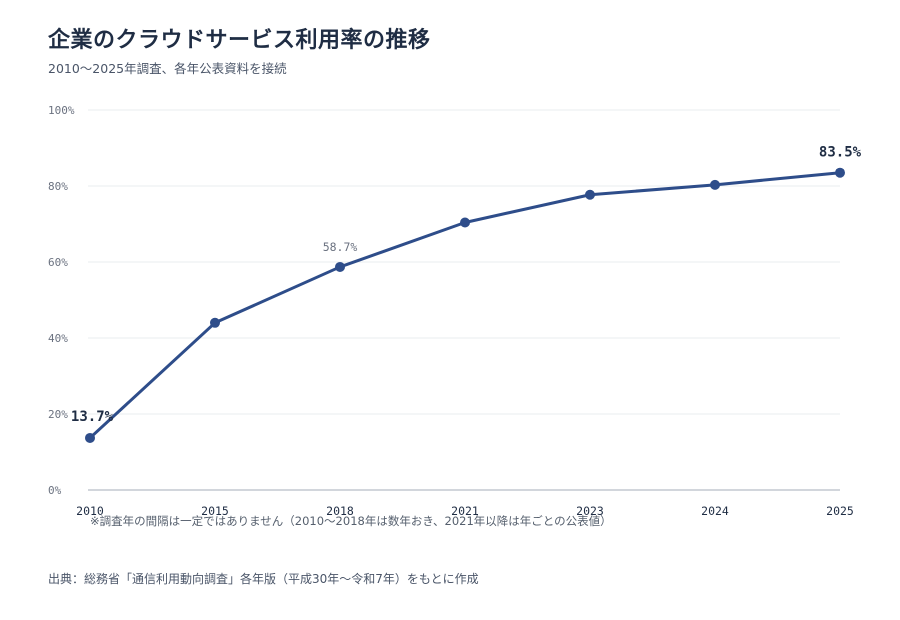 The height and width of the screenshot is (620, 900). I want to click on x-tick-label: 2025, so click(840, 511).